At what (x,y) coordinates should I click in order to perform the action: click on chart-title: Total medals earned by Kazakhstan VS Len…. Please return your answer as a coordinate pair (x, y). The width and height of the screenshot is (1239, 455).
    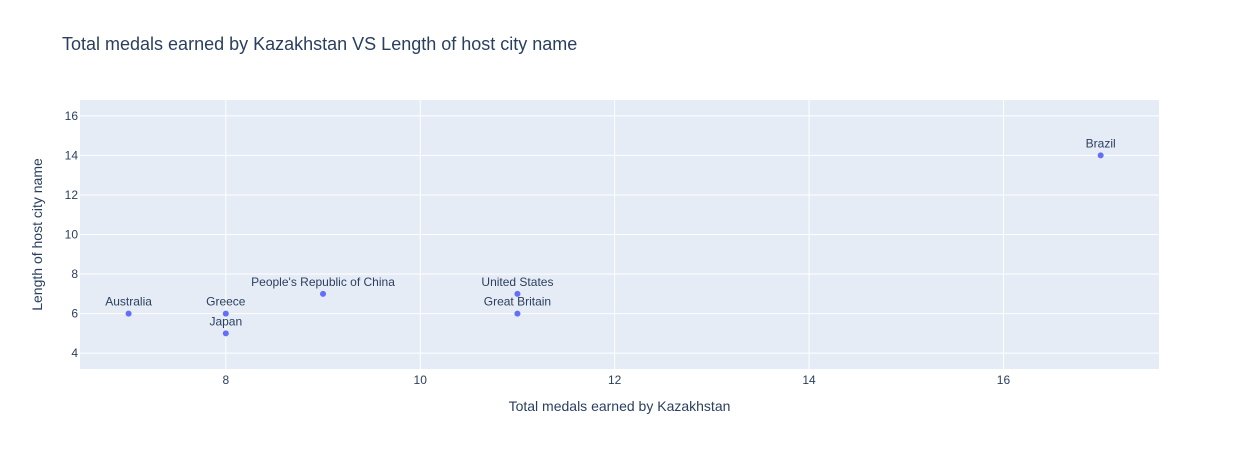
    Looking at the image, I should click on (319, 44).